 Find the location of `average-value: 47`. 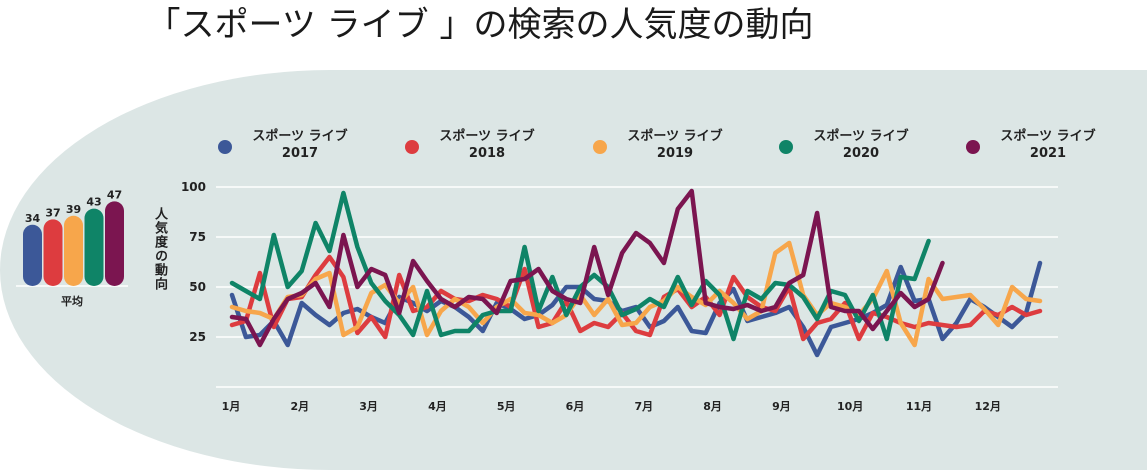

average-value: 47 is located at coordinates (114, 194).